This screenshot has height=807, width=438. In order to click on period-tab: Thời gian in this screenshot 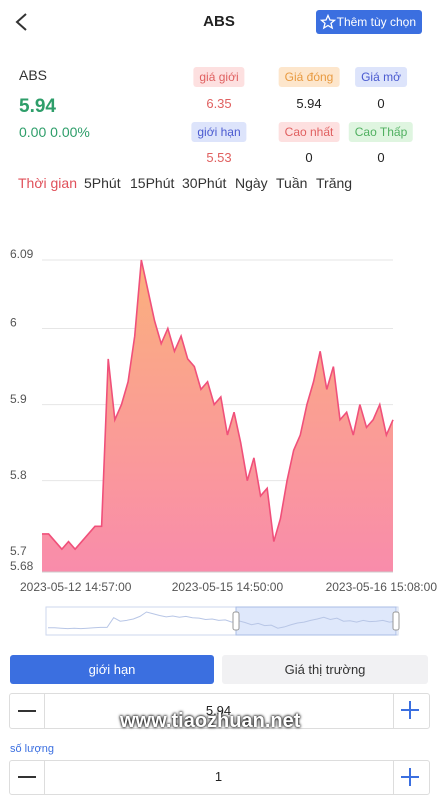, I will do `click(47, 183)`.